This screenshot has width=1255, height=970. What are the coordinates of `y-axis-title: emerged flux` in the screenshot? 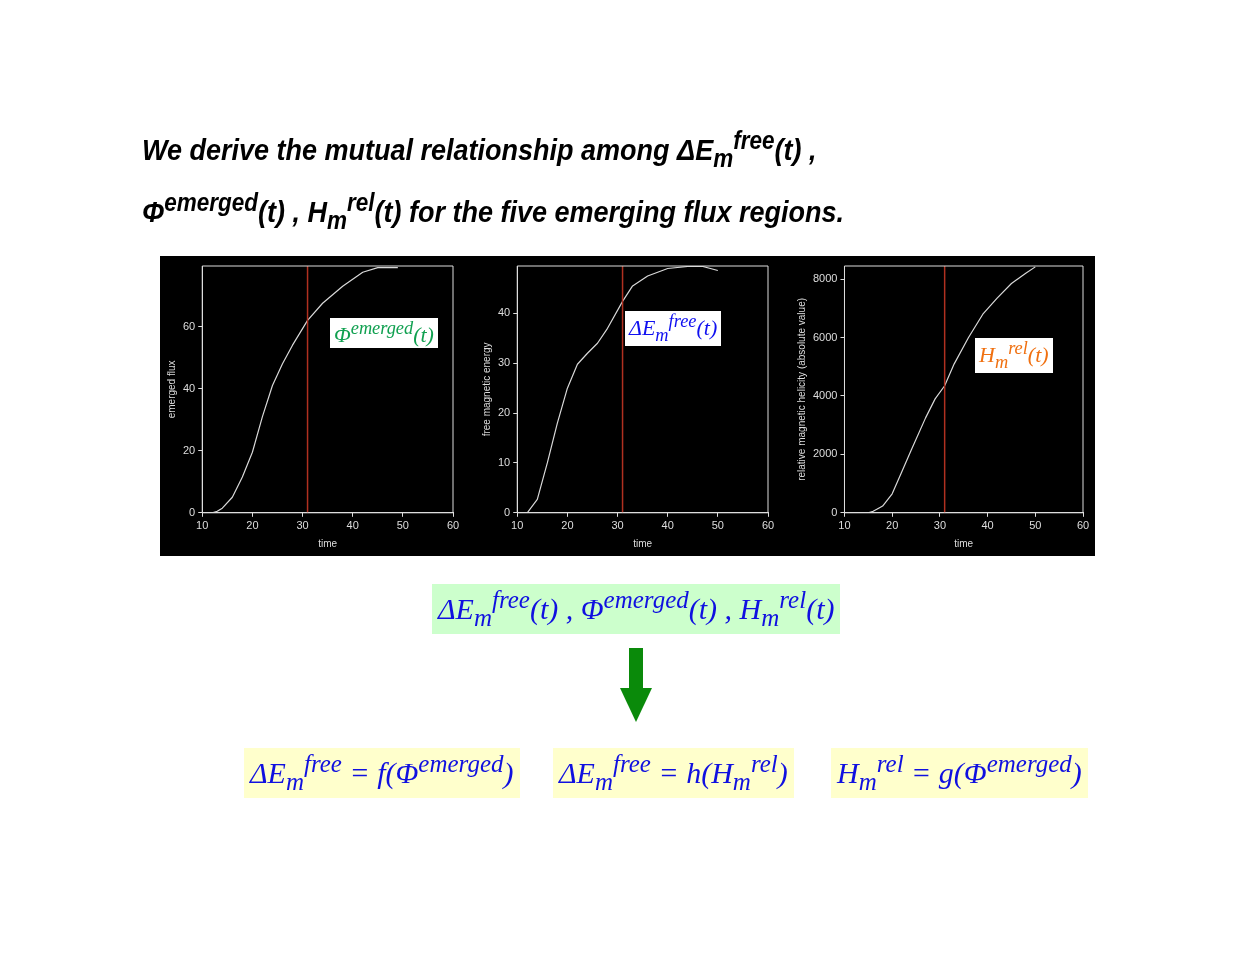 It's located at (171, 389).